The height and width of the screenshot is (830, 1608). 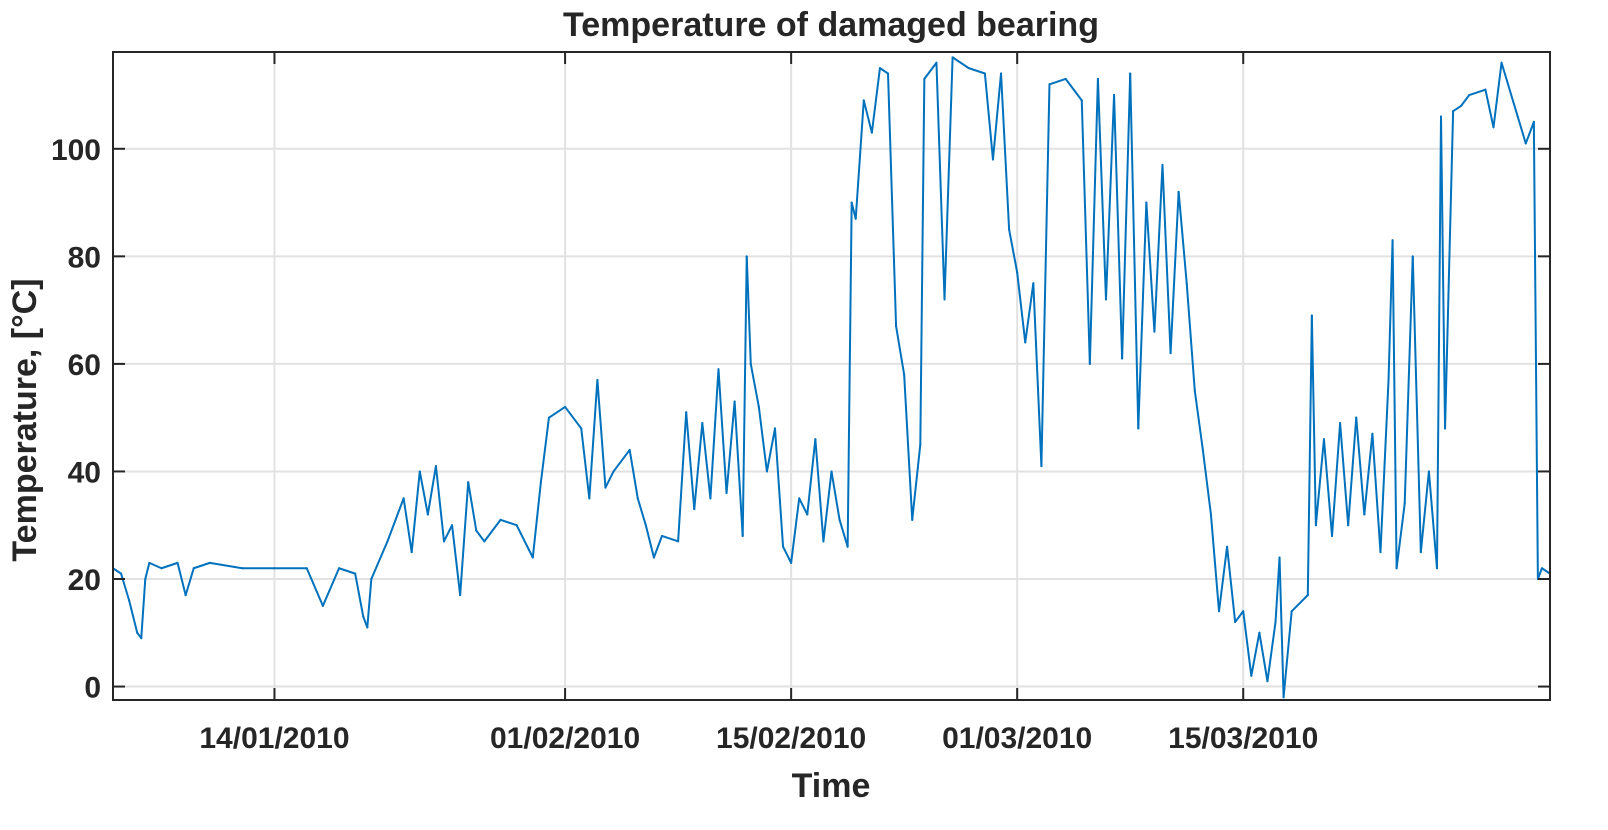 What do you see at coordinates (565, 738) in the screenshot?
I see `x-tick-label: 01/02/2010` at bounding box center [565, 738].